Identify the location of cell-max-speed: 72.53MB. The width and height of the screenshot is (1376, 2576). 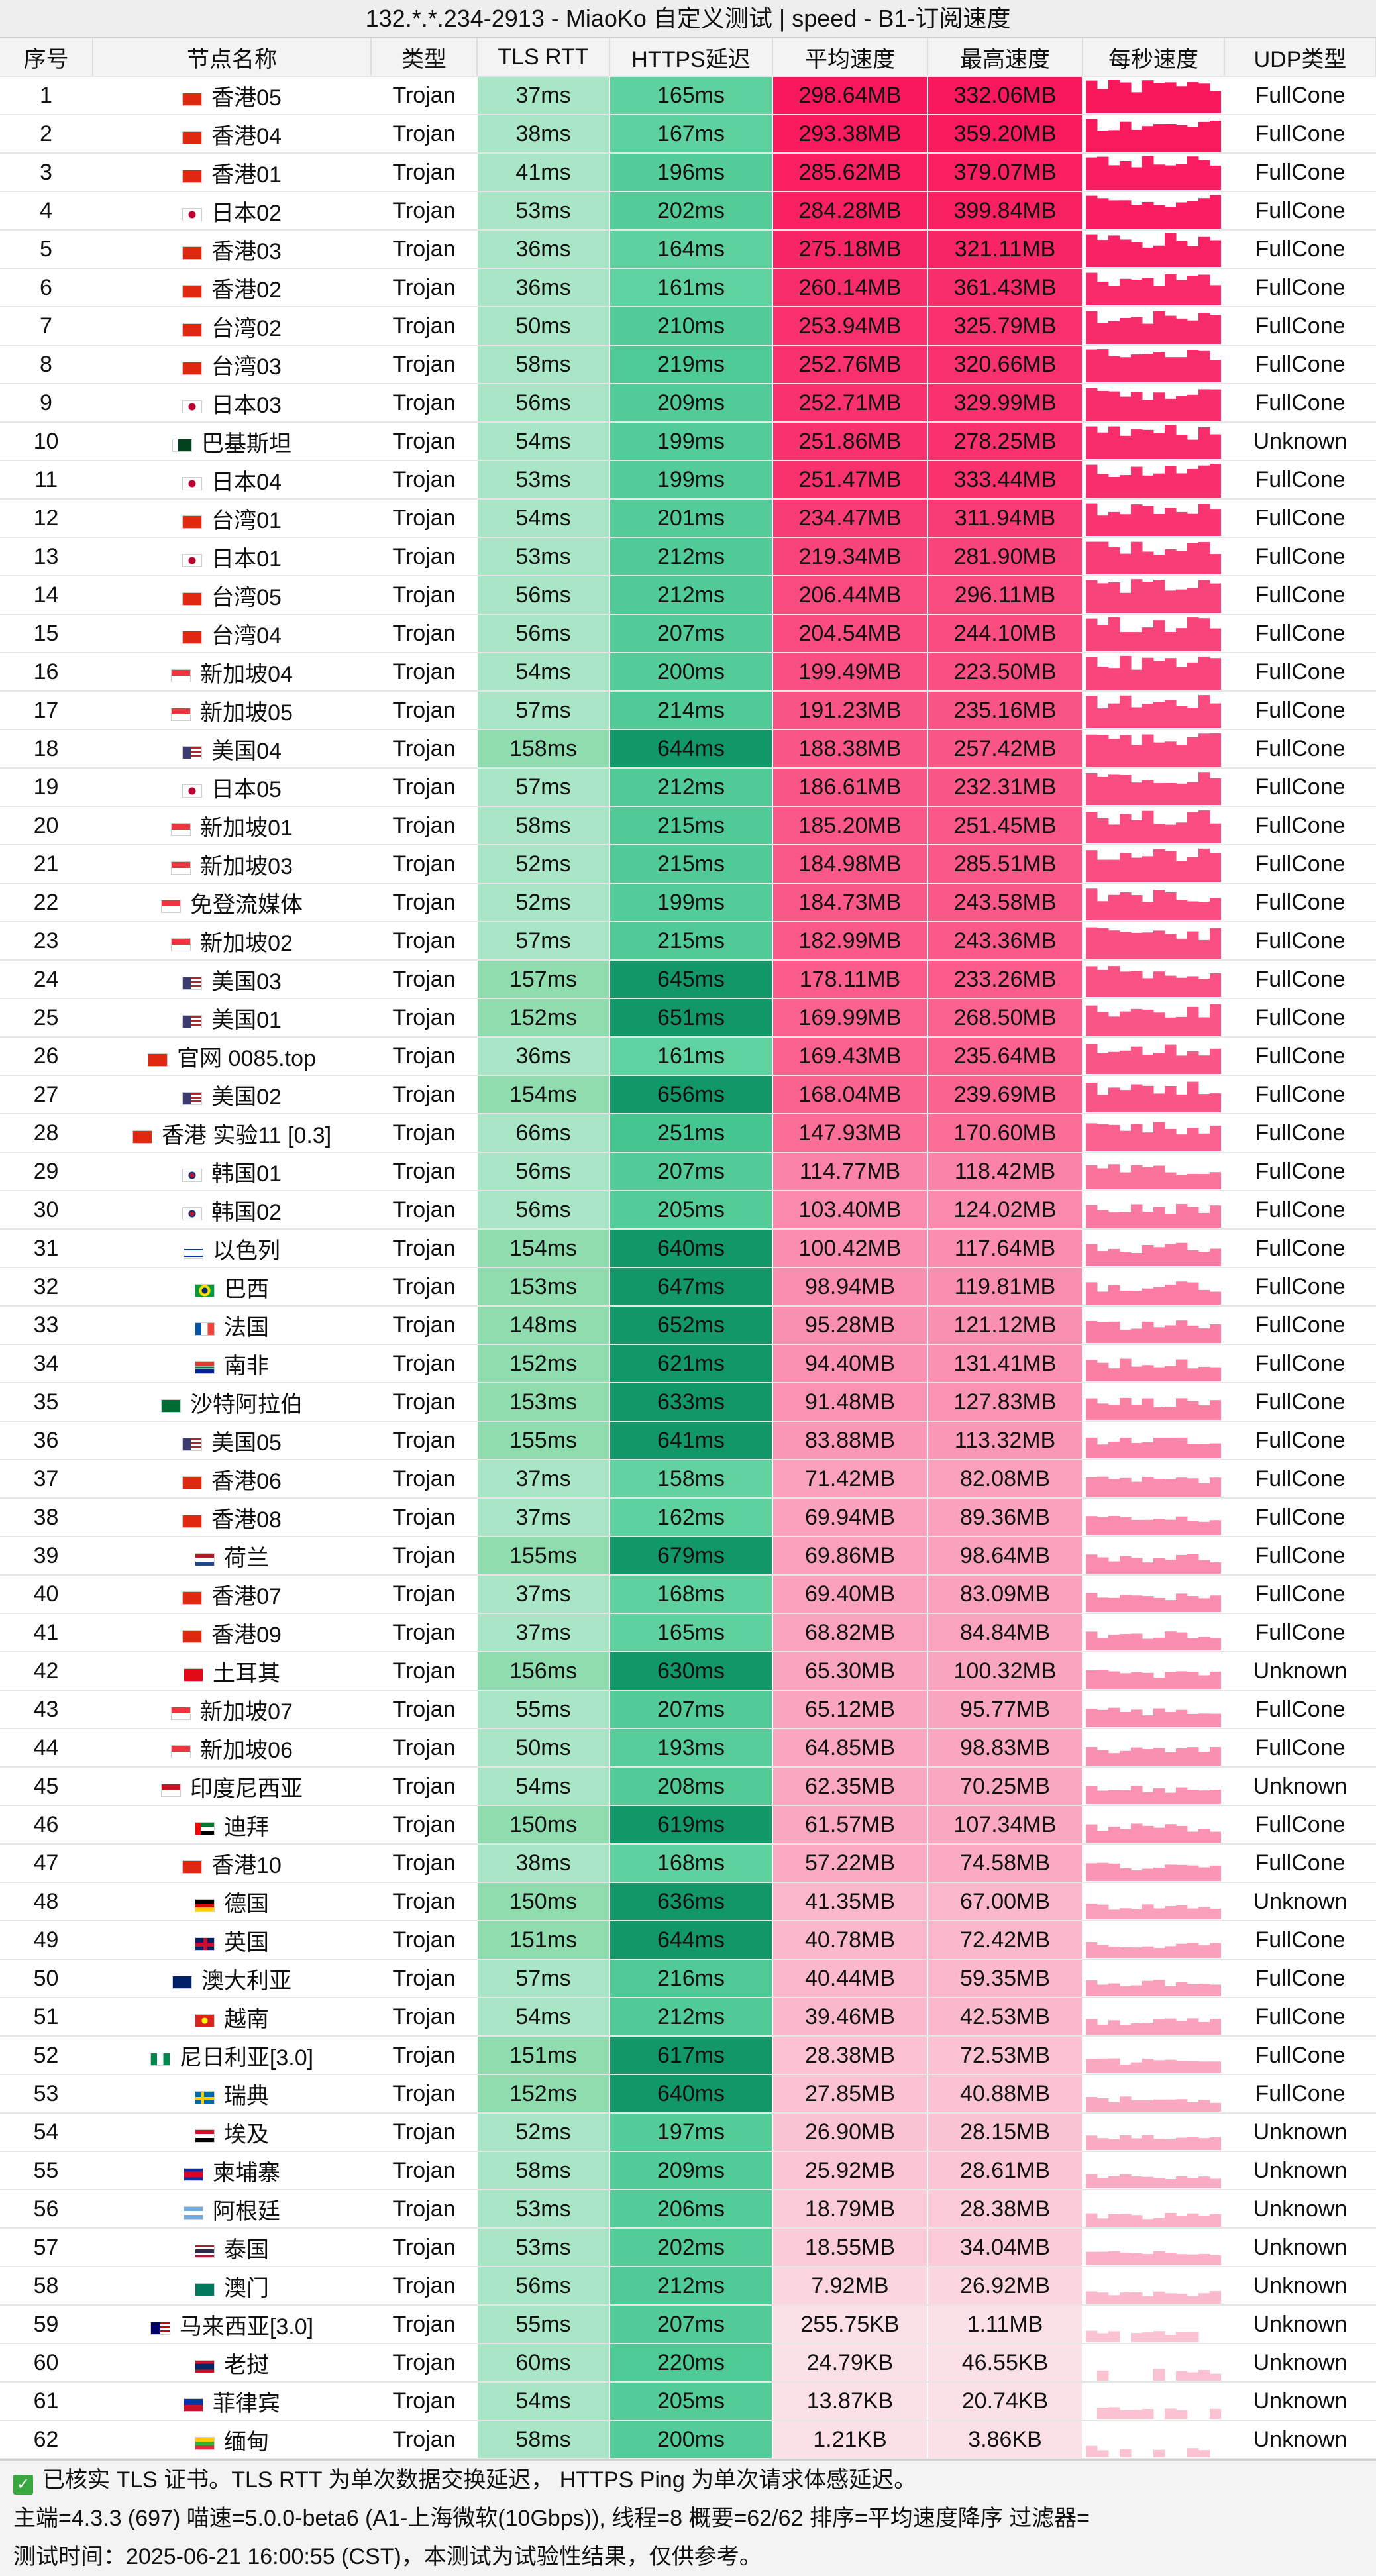
(1005, 2055).